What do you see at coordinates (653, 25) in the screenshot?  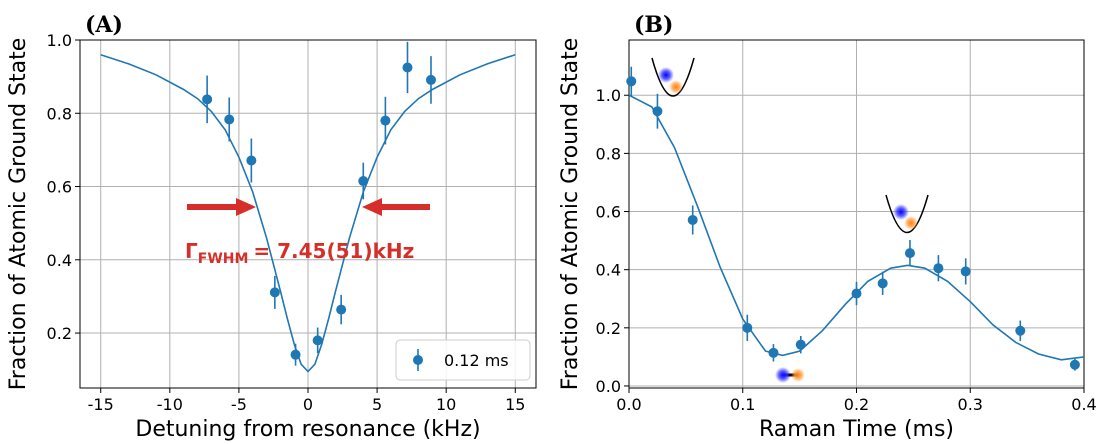 I see `panel-title: (B)` at bounding box center [653, 25].